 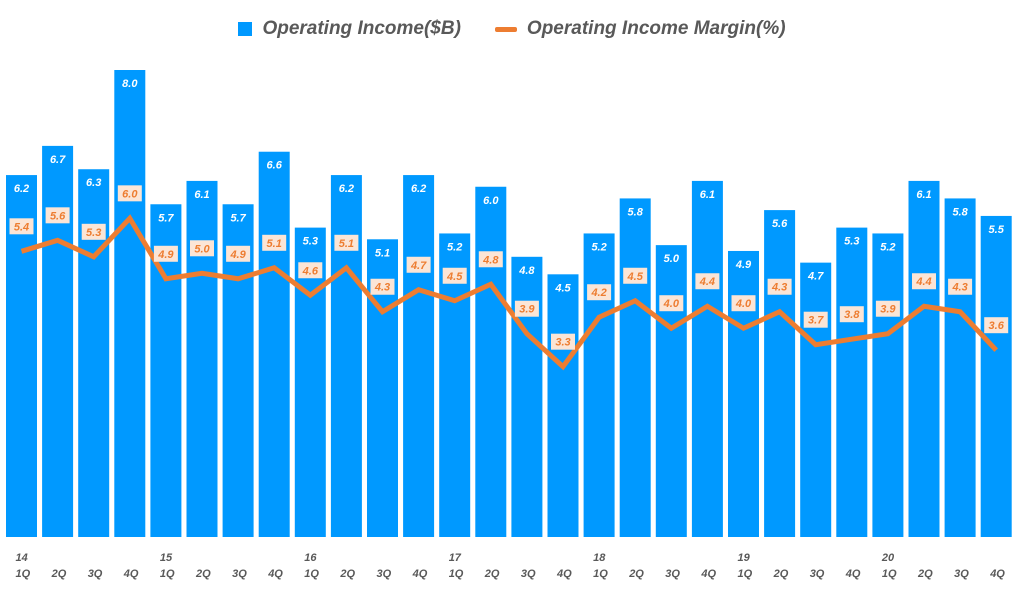 What do you see at coordinates (851, 242) in the screenshot?
I see `bar-value-label: 5.3` at bounding box center [851, 242].